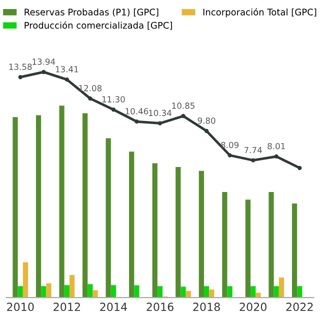  What do you see at coordinates (259, 13) in the screenshot?
I see `legend-label: Incorporación Total [GPC]` at bounding box center [259, 13].